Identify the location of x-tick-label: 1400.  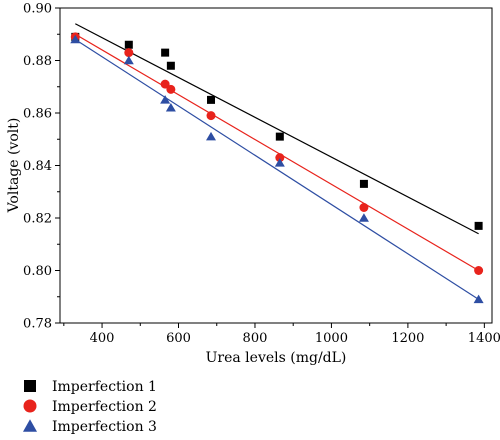
(484, 338).